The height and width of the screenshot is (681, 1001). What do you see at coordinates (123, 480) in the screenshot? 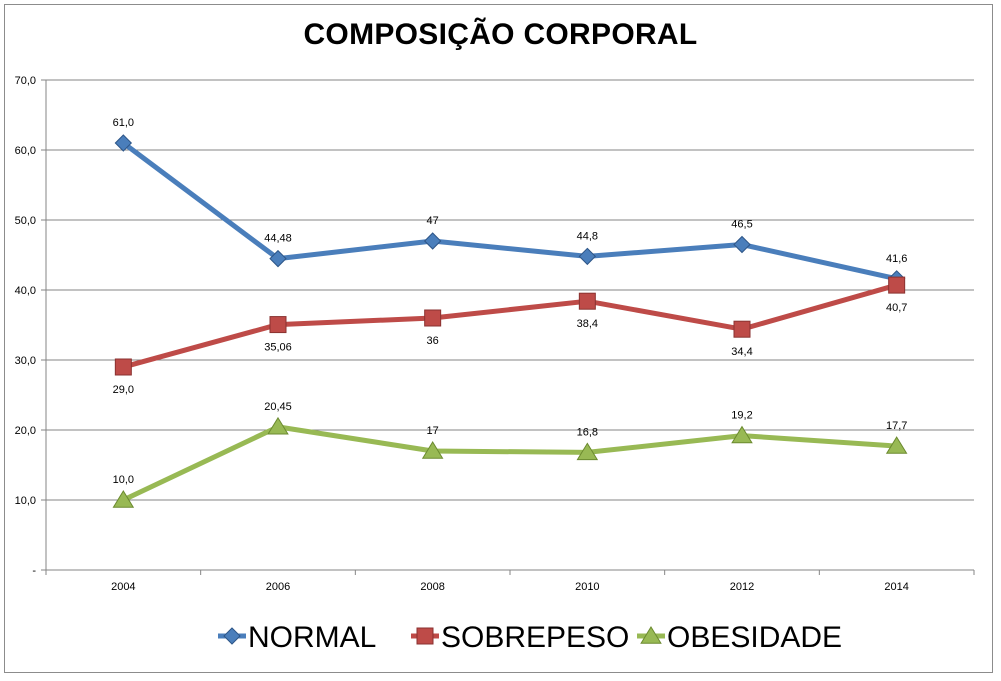
I see `data-label-obesidade: 10,0` at bounding box center [123, 480].